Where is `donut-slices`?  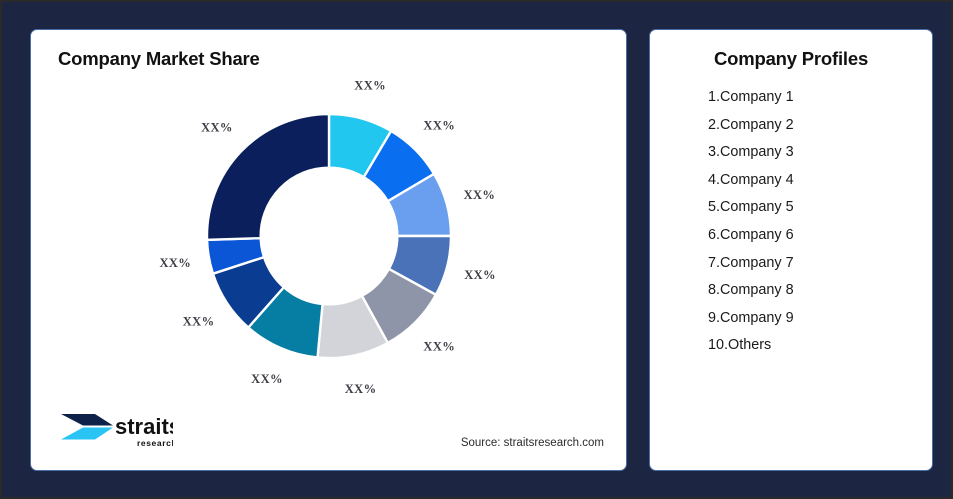
donut-slices is located at coordinates (329, 236).